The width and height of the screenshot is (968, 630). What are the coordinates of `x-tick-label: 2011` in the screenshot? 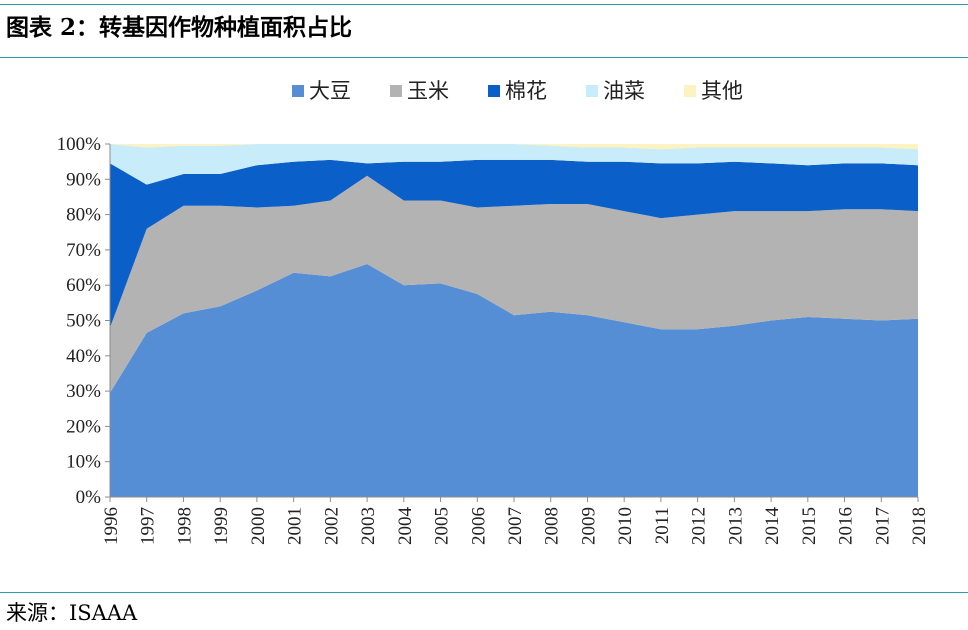 It's located at (662, 525).